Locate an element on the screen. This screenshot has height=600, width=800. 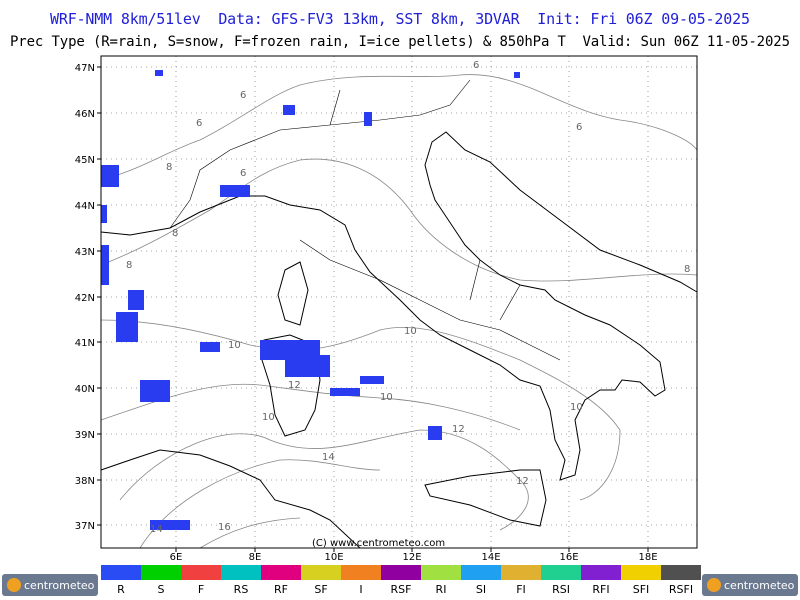
logo-left: centrometeo is located at coordinates (50, 585).